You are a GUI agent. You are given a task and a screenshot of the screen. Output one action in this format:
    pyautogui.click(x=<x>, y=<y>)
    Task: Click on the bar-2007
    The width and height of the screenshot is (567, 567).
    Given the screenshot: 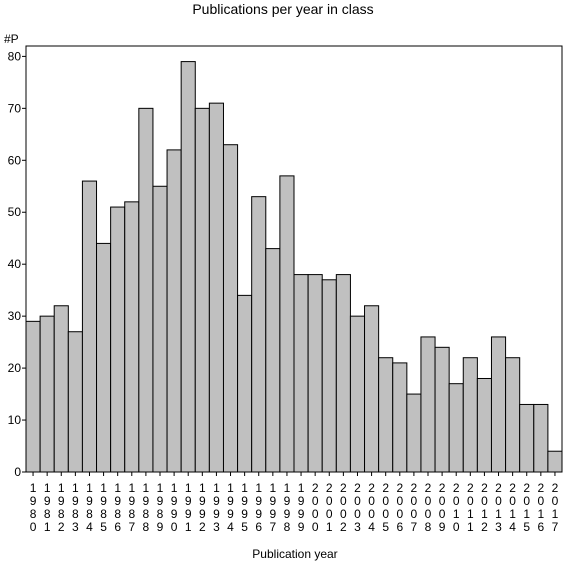 What is the action you would take?
    pyautogui.click(x=414, y=433)
    